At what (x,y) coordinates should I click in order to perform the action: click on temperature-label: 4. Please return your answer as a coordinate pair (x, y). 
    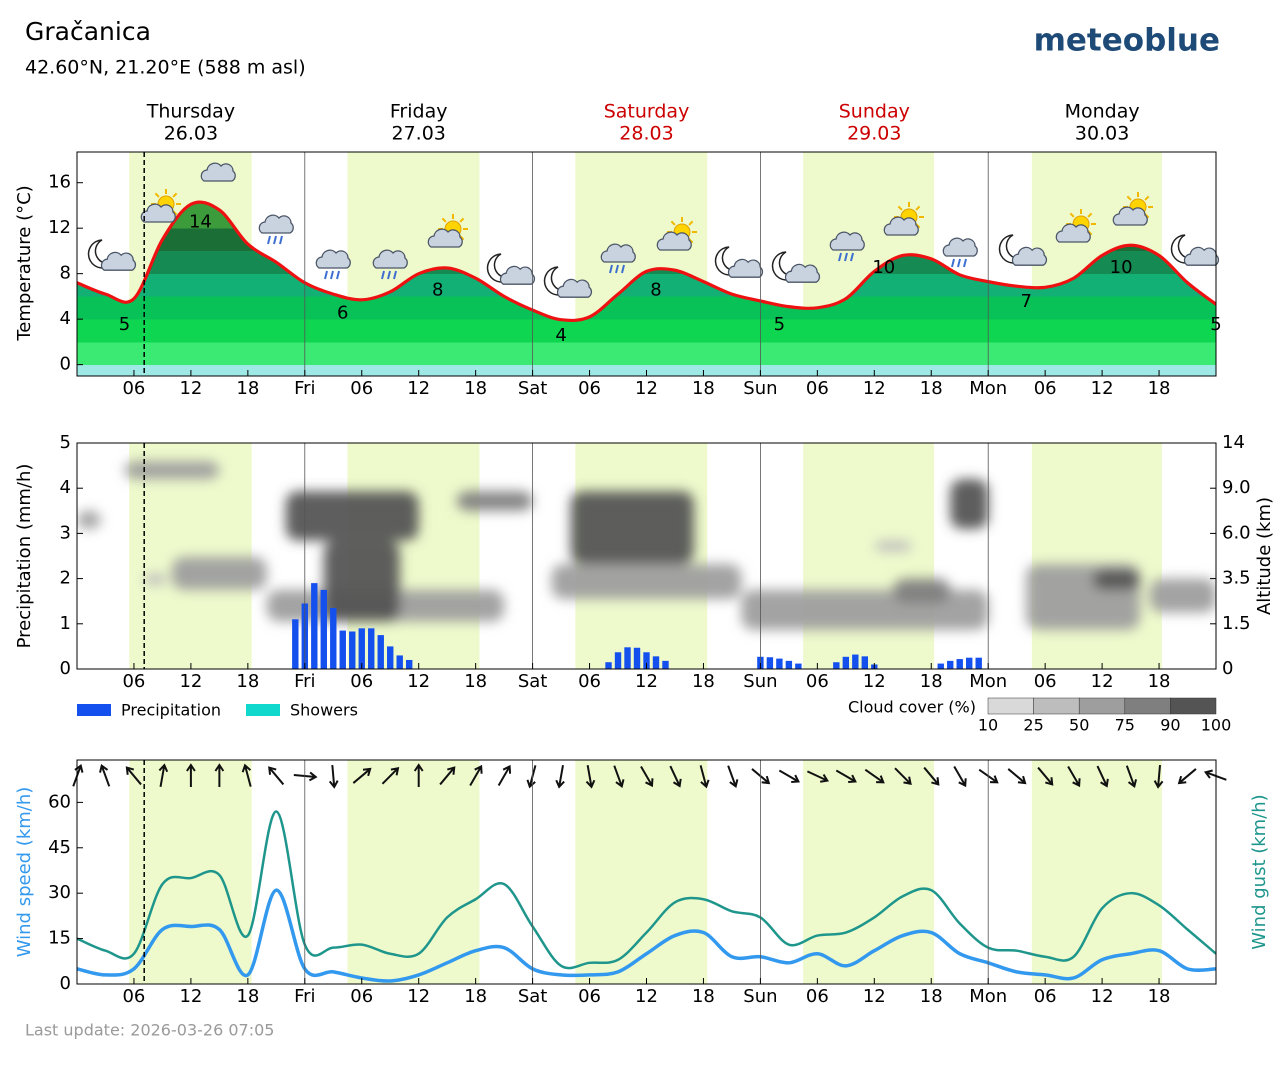
    Looking at the image, I should click on (560, 335).